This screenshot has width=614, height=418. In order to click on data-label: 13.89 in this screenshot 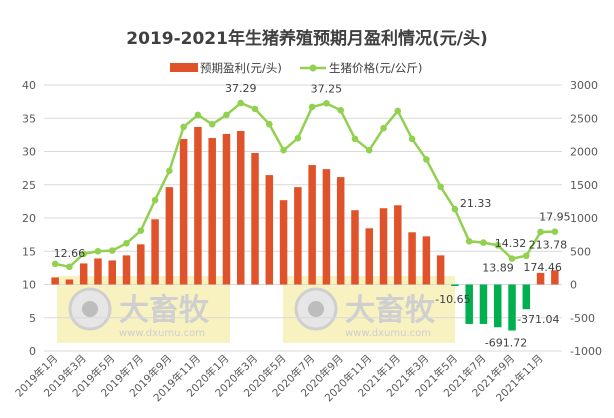, I will do `click(498, 268)`.